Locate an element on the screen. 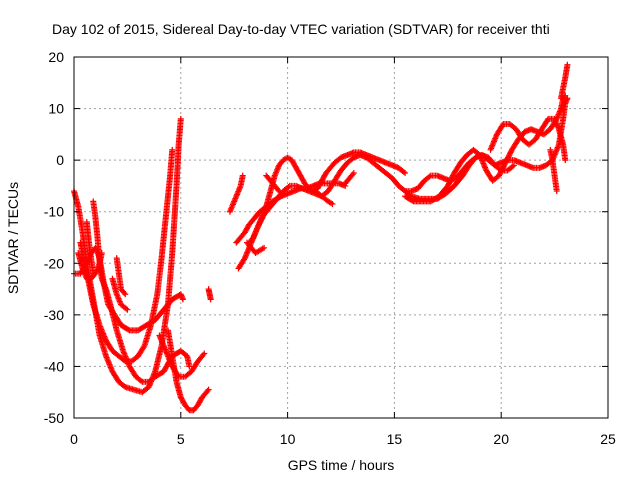 This screenshot has width=640, height=480. x-tick-label: 0 is located at coordinates (74, 439).